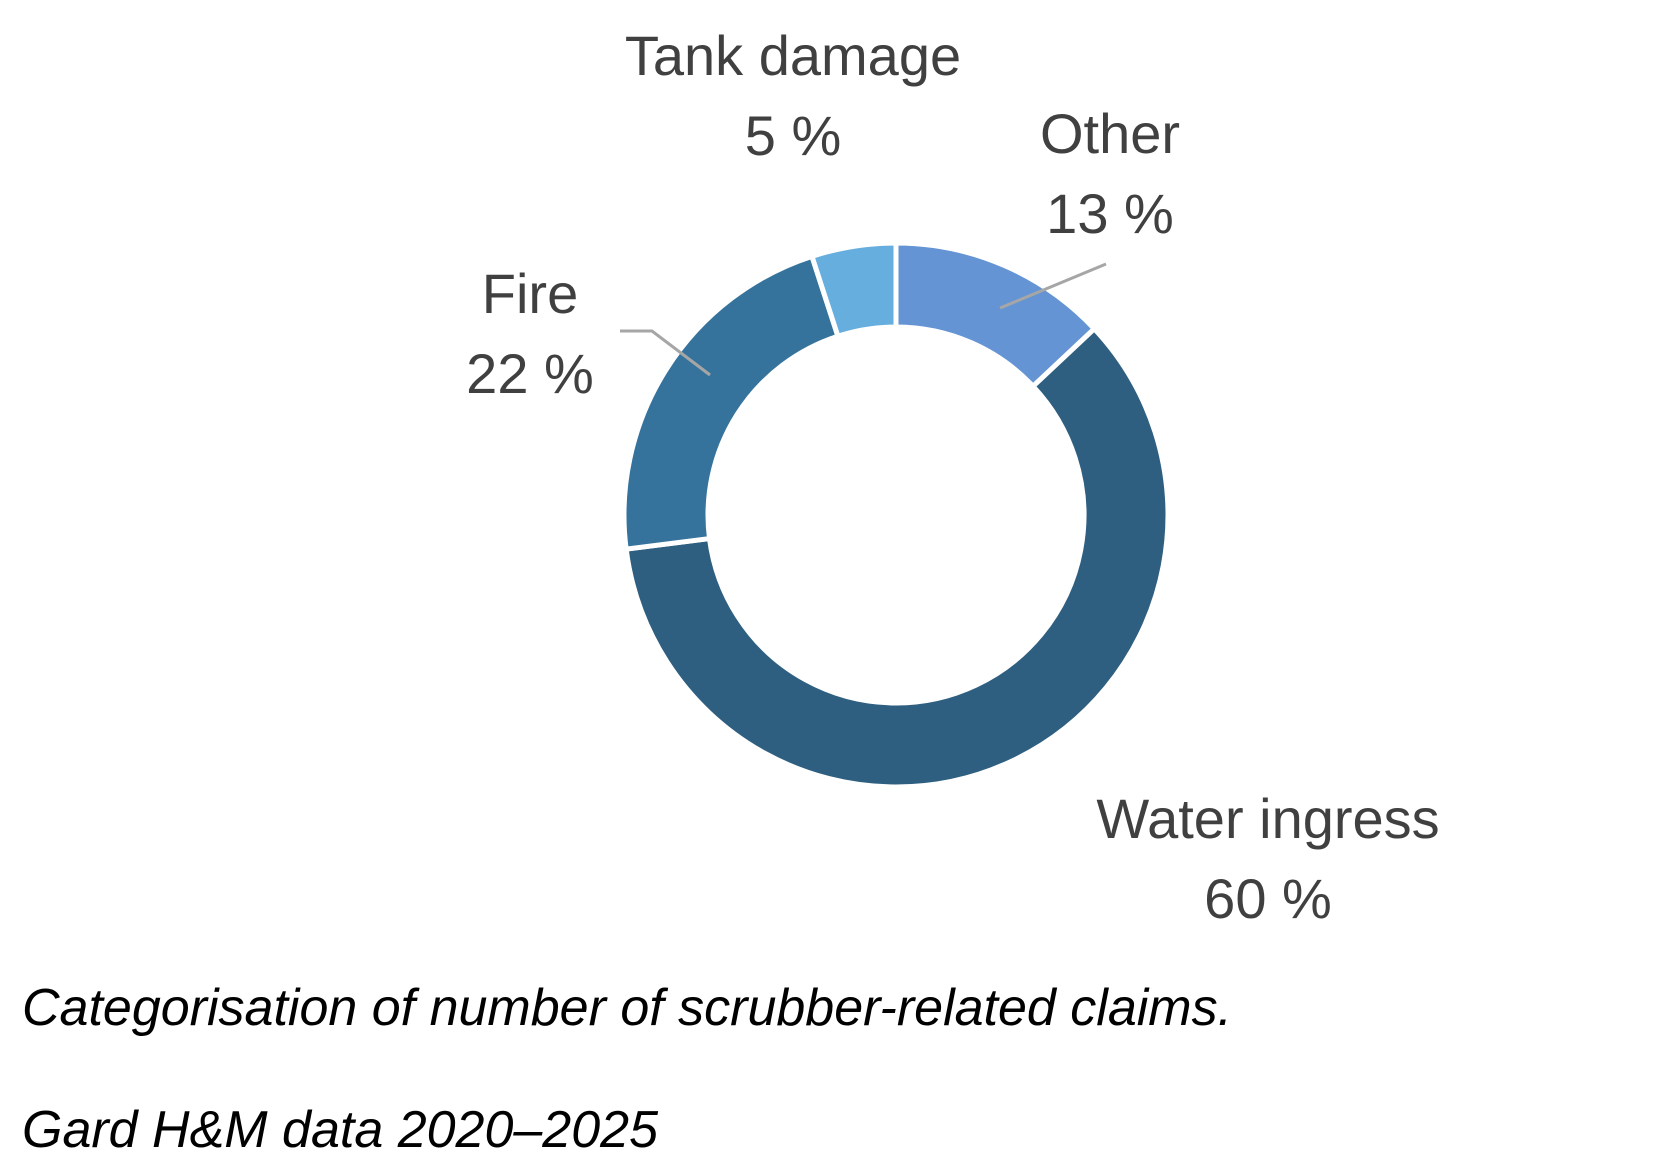 The height and width of the screenshot is (1162, 1672). Describe the element at coordinates (1110, 133) in the screenshot. I see `slice-label-other: Other` at that location.